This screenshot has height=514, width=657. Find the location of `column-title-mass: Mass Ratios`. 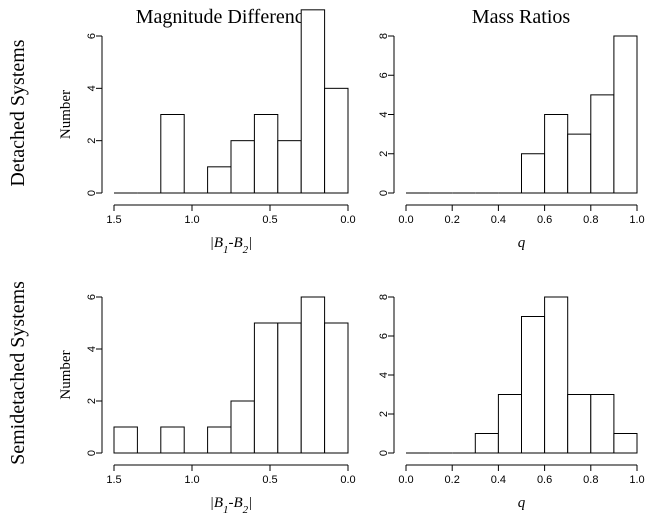

column-title-mass: Mass Ratios is located at coordinates (521, 17).